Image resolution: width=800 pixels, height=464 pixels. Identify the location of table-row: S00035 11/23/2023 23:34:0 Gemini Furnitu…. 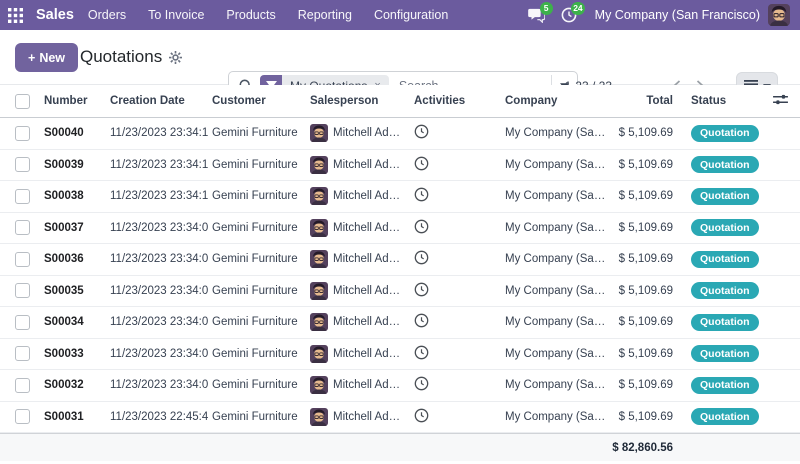
(400, 291).